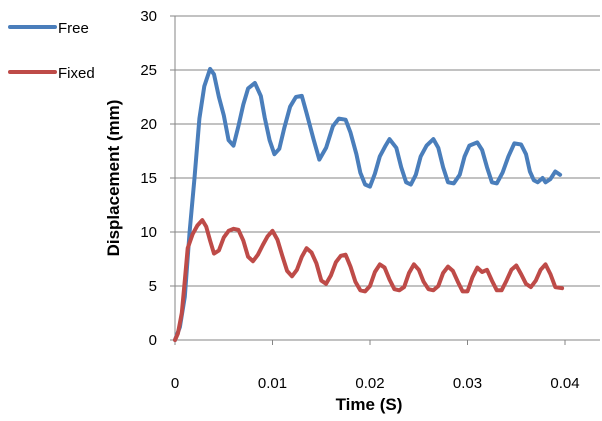 This screenshot has width=602, height=421. What do you see at coordinates (76, 73) in the screenshot?
I see `legend-label-fixed: Fixed` at bounding box center [76, 73].